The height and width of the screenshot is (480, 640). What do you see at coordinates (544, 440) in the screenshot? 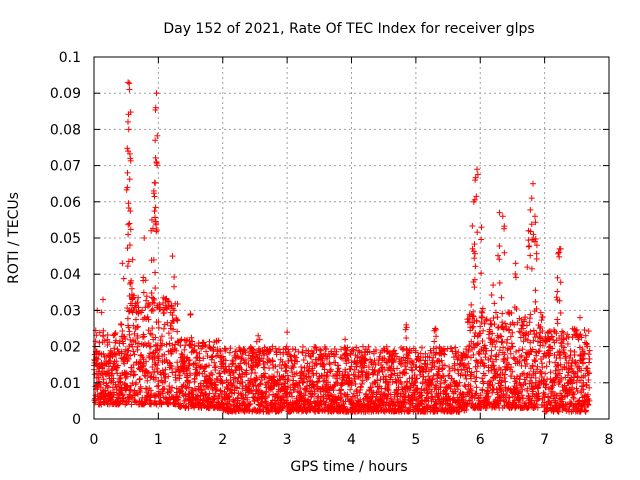
I see `x-tick-label: 7` at bounding box center [544, 440].